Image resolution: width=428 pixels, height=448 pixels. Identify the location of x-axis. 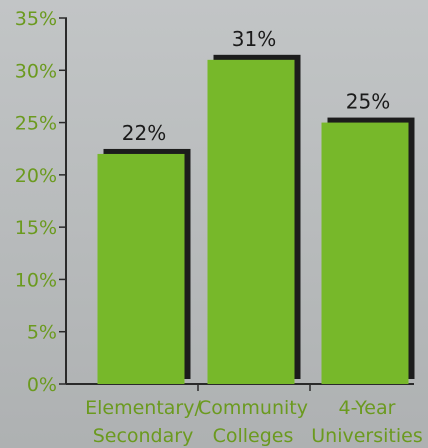
(240, 387).